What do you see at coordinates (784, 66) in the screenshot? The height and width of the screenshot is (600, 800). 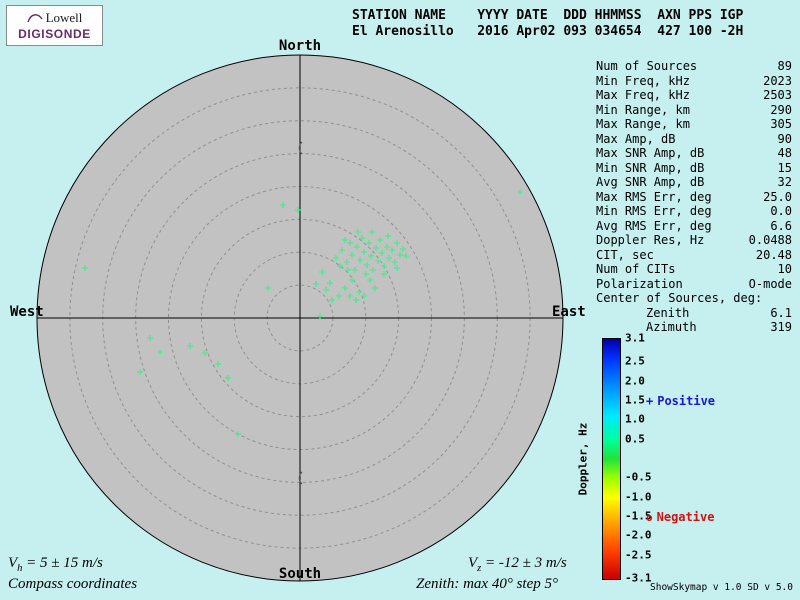 I see `stat-value: 89` at bounding box center [784, 66].